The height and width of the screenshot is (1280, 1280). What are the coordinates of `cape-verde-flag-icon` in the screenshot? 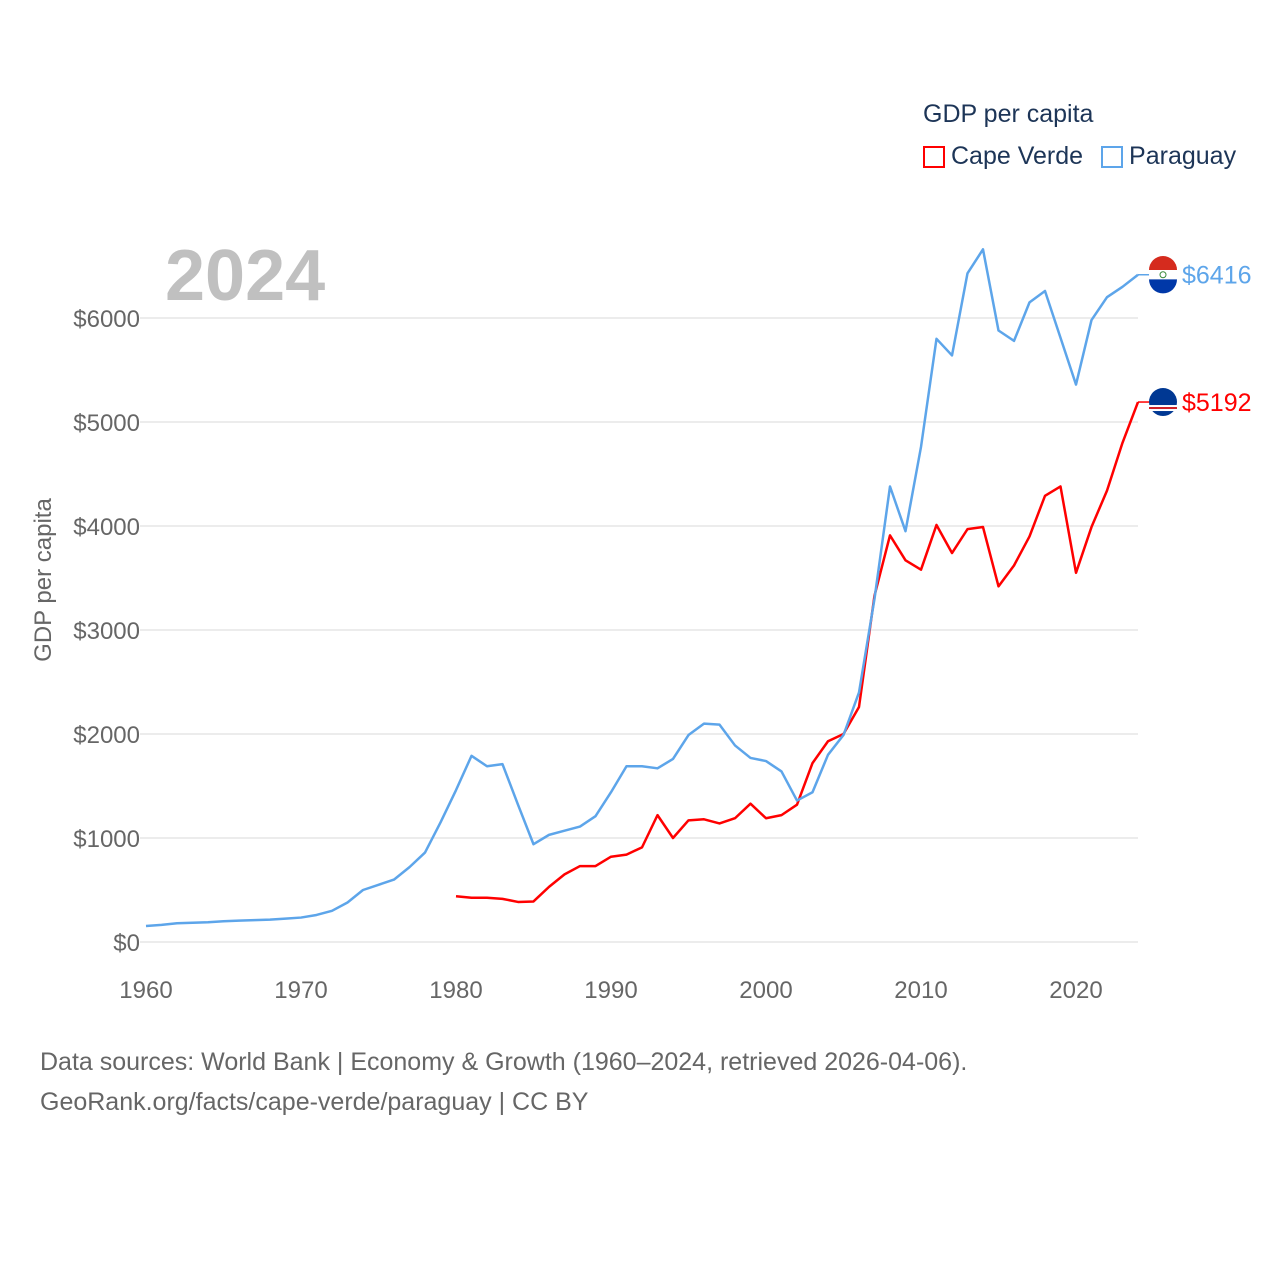 It's located at (1163, 402).